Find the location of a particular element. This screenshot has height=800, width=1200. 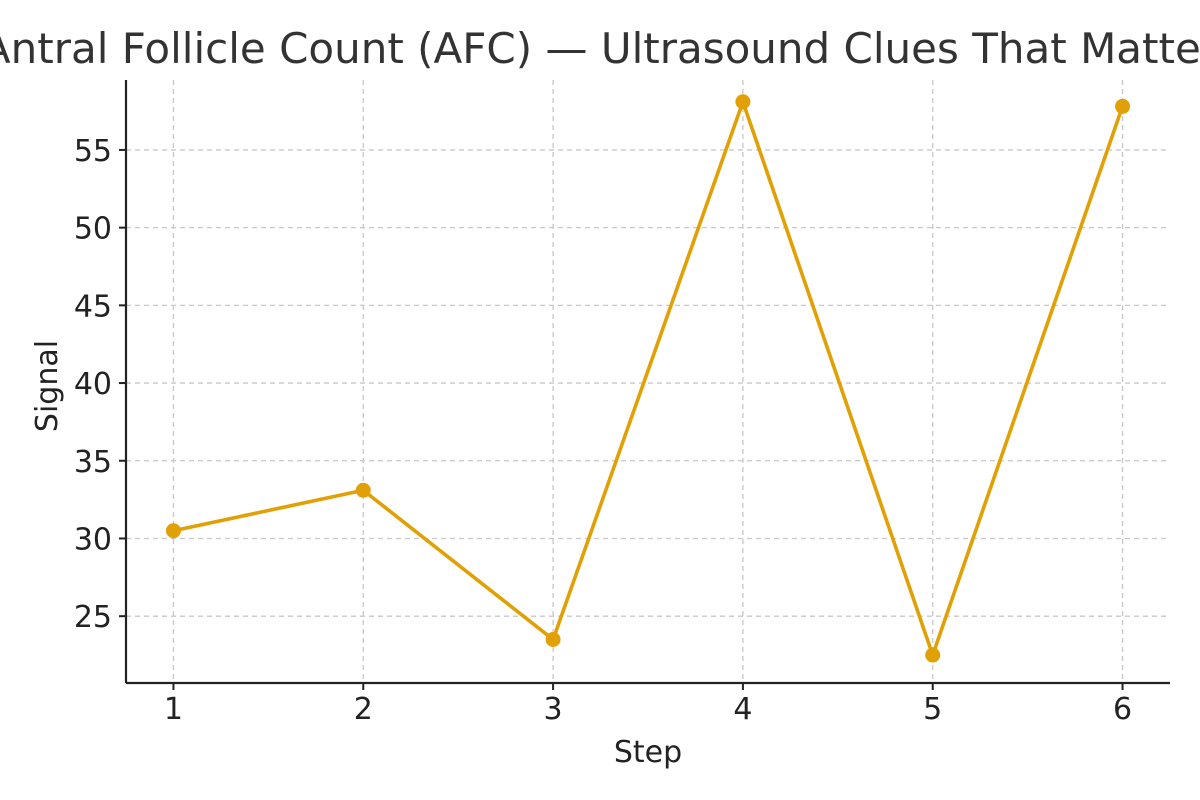

y-tick-label: 50 is located at coordinates (93, 229).